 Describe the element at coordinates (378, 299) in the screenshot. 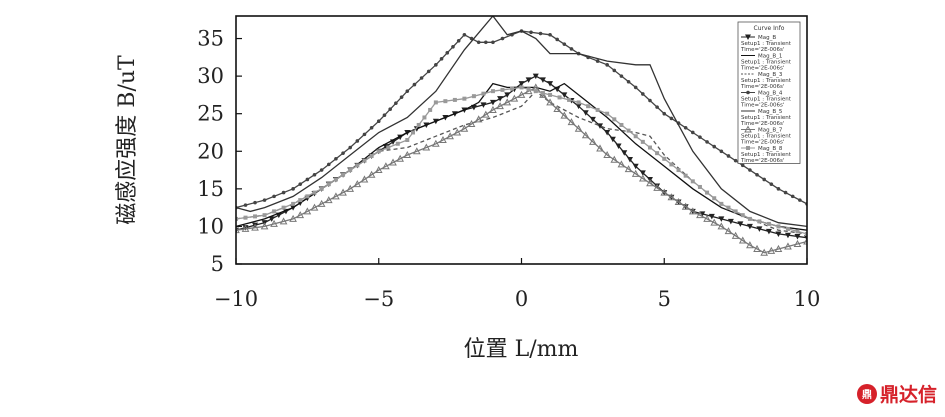

I see `x-tick-label: −5` at that location.